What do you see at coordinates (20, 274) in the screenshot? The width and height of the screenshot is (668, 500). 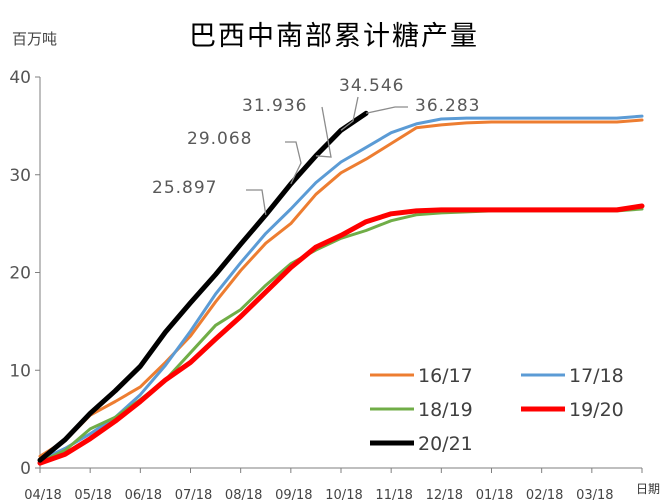 I see `y-tick-label: 20` at bounding box center [20, 274].